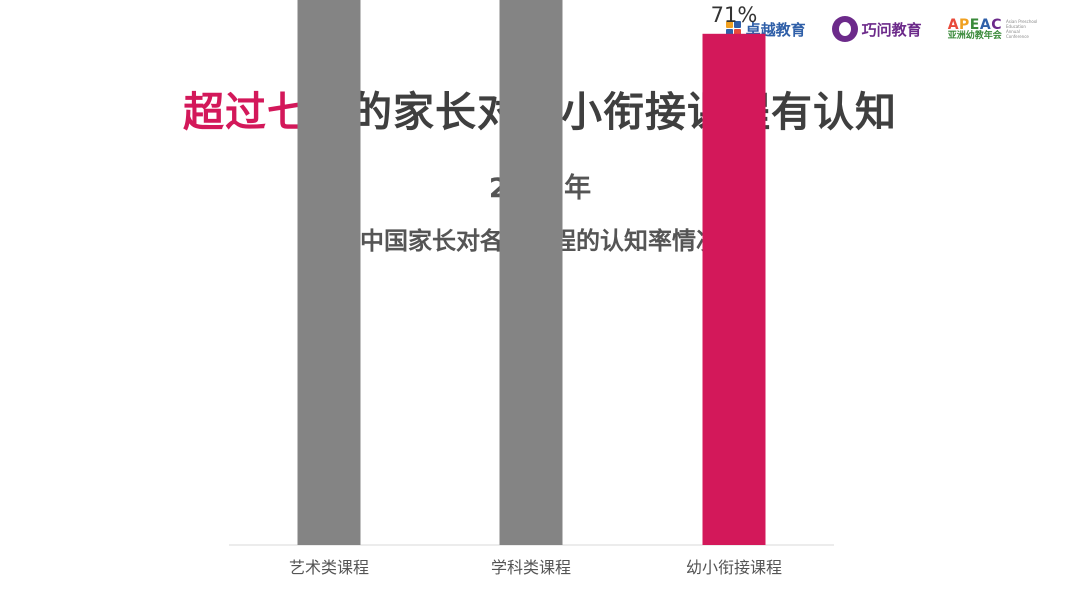 Image resolution: width=1080 pixels, height=608 pixels. What do you see at coordinates (733, 29) in the screenshot?
I see `zhuoyue-mark-icon` at bounding box center [733, 29].